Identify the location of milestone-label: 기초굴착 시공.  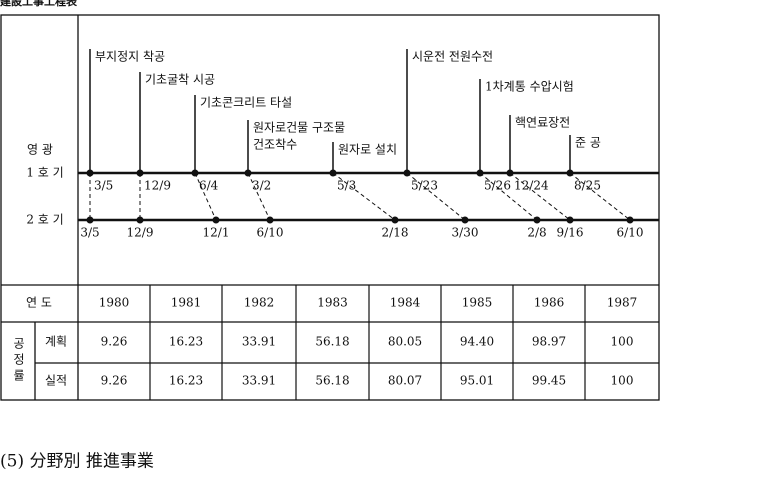
(180, 80).